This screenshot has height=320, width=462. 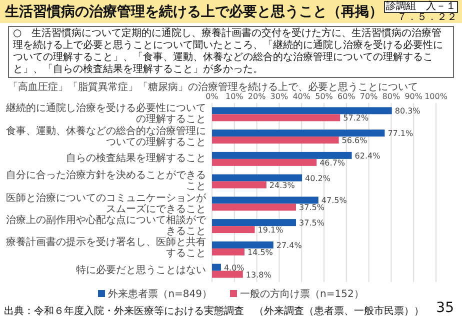 I want to click on annotation: 診調組 入－１, so click(x=421, y=7).